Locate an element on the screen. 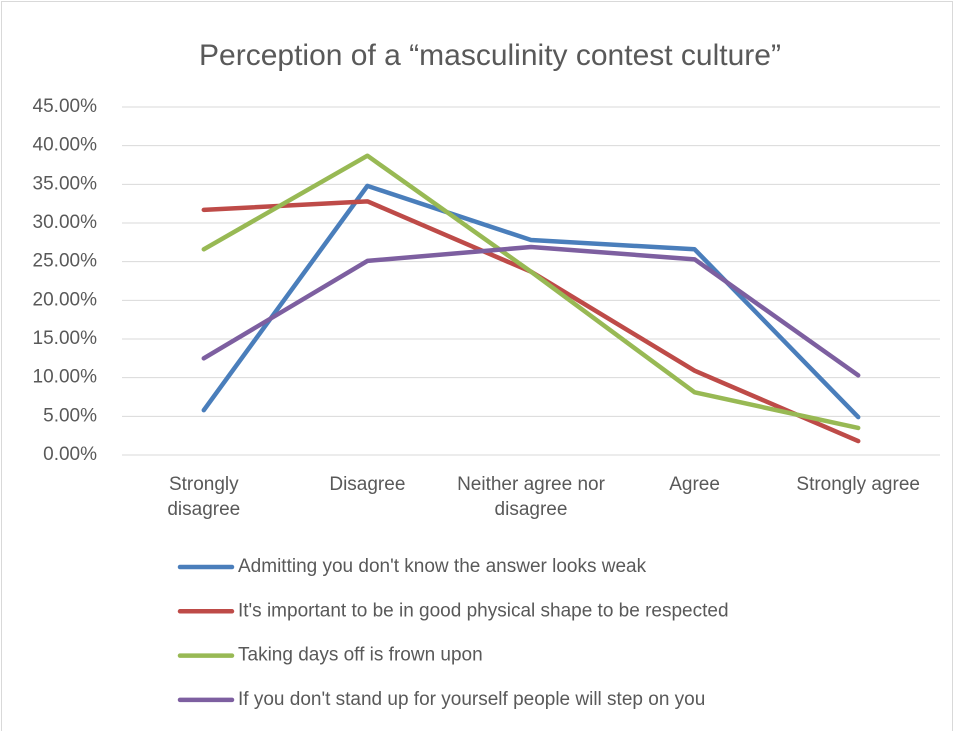 Image resolution: width=957 pixels, height=731 pixels. y-tick-label: 0.00% is located at coordinates (70, 454).